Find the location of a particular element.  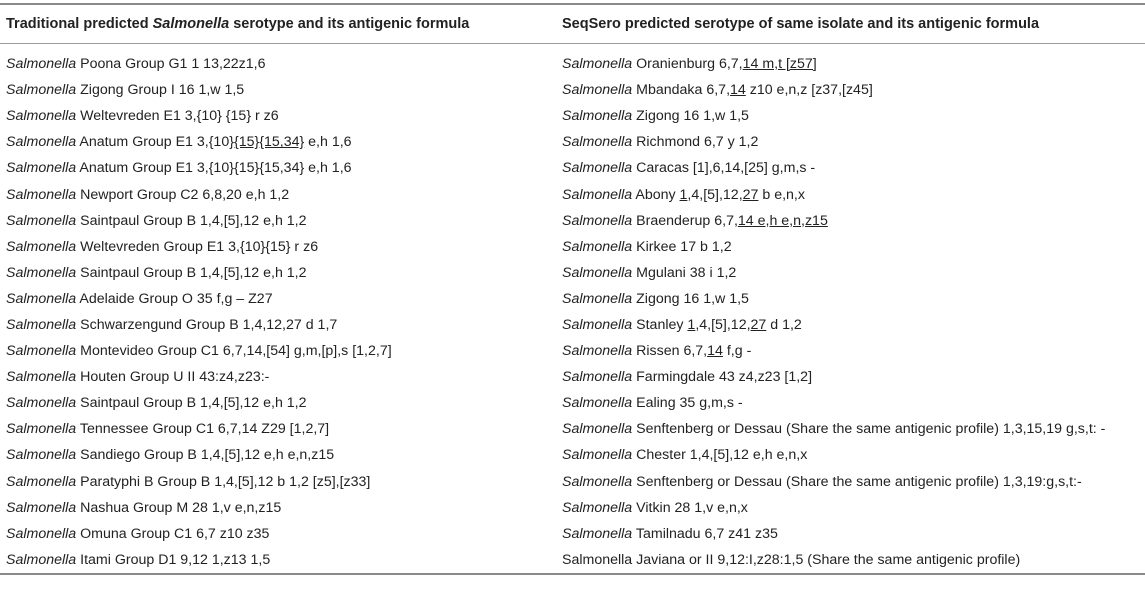

formula-text: Omuna Group C1 6,7 z10 z35 is located at coordinates (173, 533).